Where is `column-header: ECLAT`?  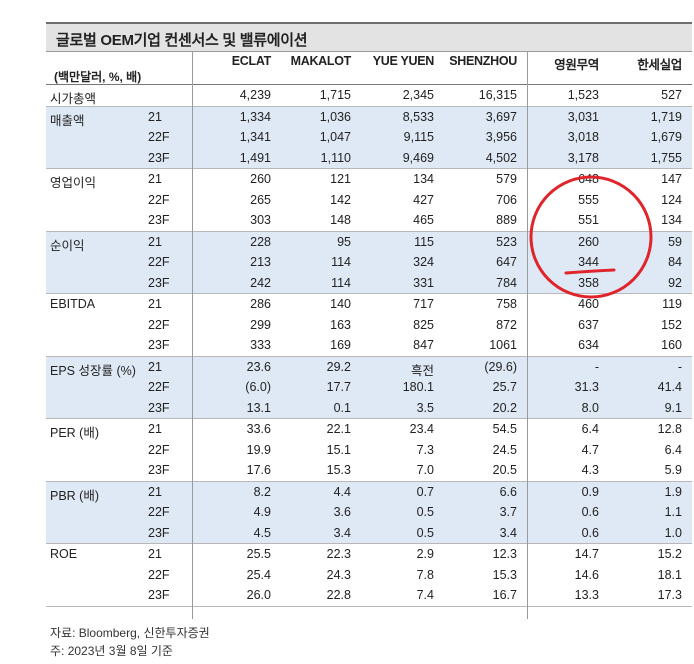 column-header: ECLAT is located at coordinates (251, 61).